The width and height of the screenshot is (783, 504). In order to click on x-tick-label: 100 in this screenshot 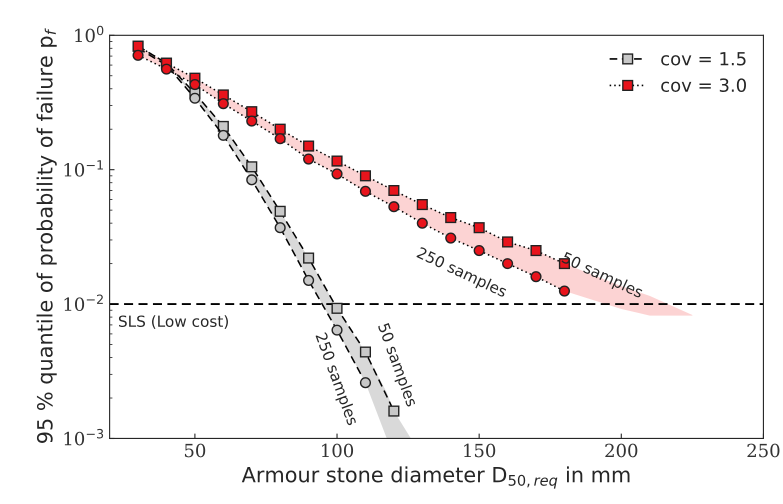, I will do `click(338, 451)`.